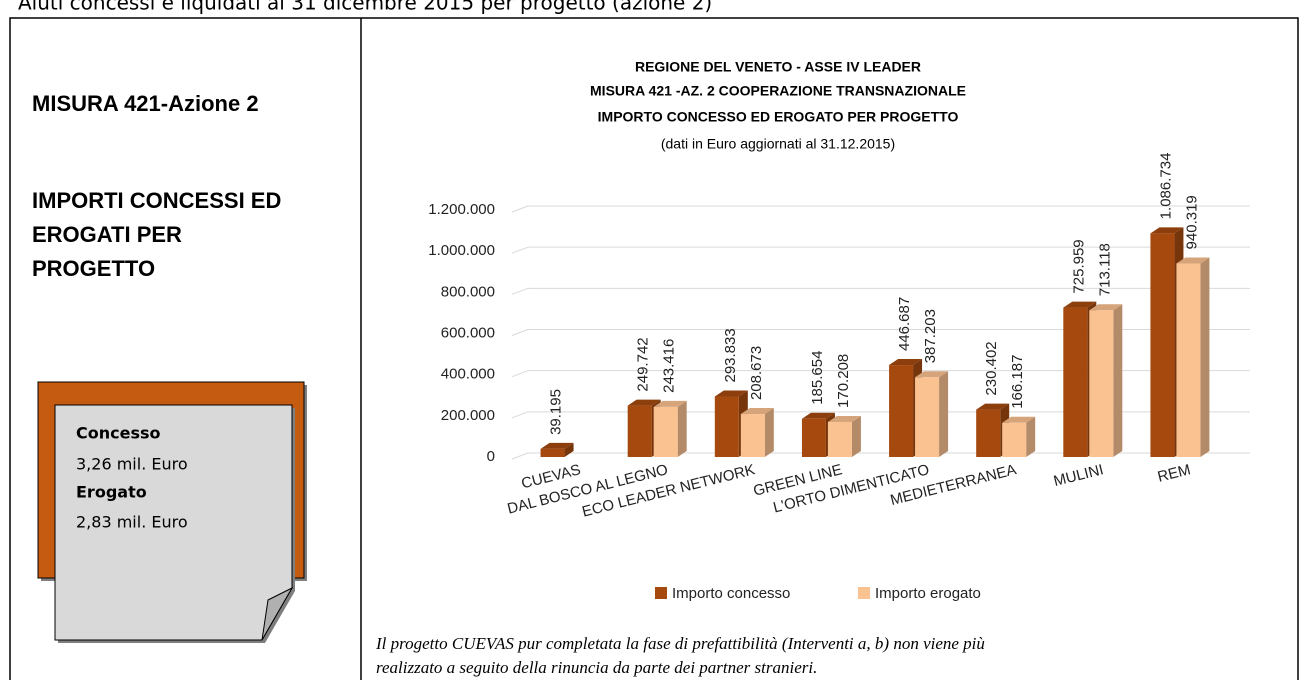 The width and height of the screenshot is (1314, 685). Describe the element at coordinates (111, 492) in the screenshot. I see `note-label: Erogato` at that location.